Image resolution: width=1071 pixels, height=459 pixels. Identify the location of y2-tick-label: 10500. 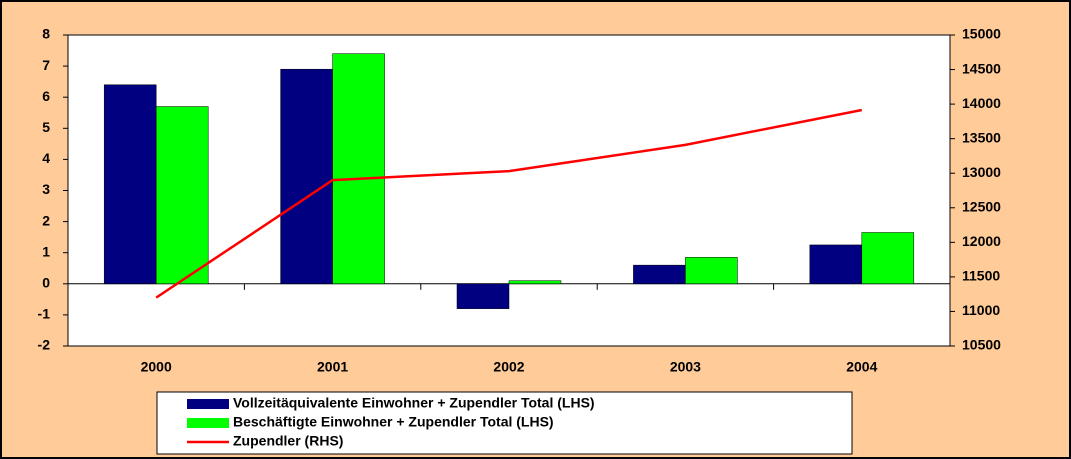
(981, 345).